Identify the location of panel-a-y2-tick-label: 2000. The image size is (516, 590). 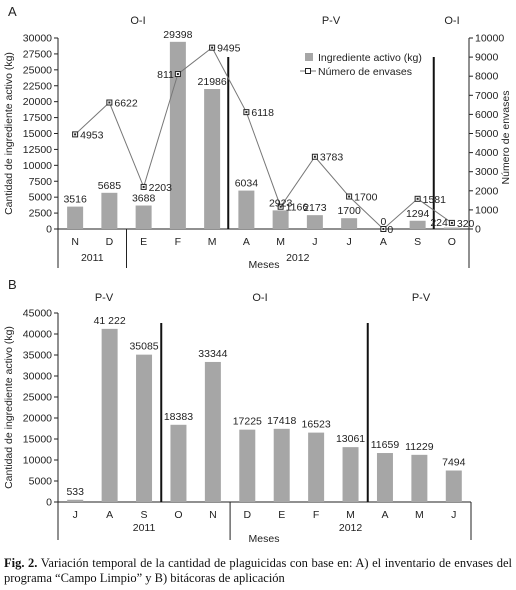
(487, 191).